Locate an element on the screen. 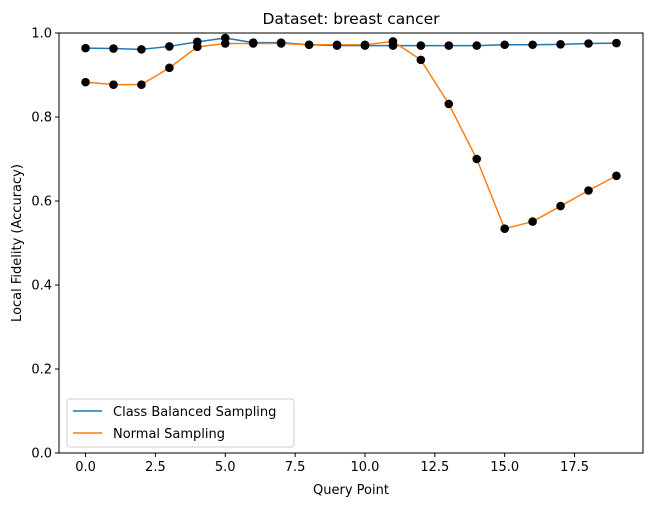 The height and width of the screenshot is (506, 651). x-tick-label: 10.0 is located at coordinates (364, 467).